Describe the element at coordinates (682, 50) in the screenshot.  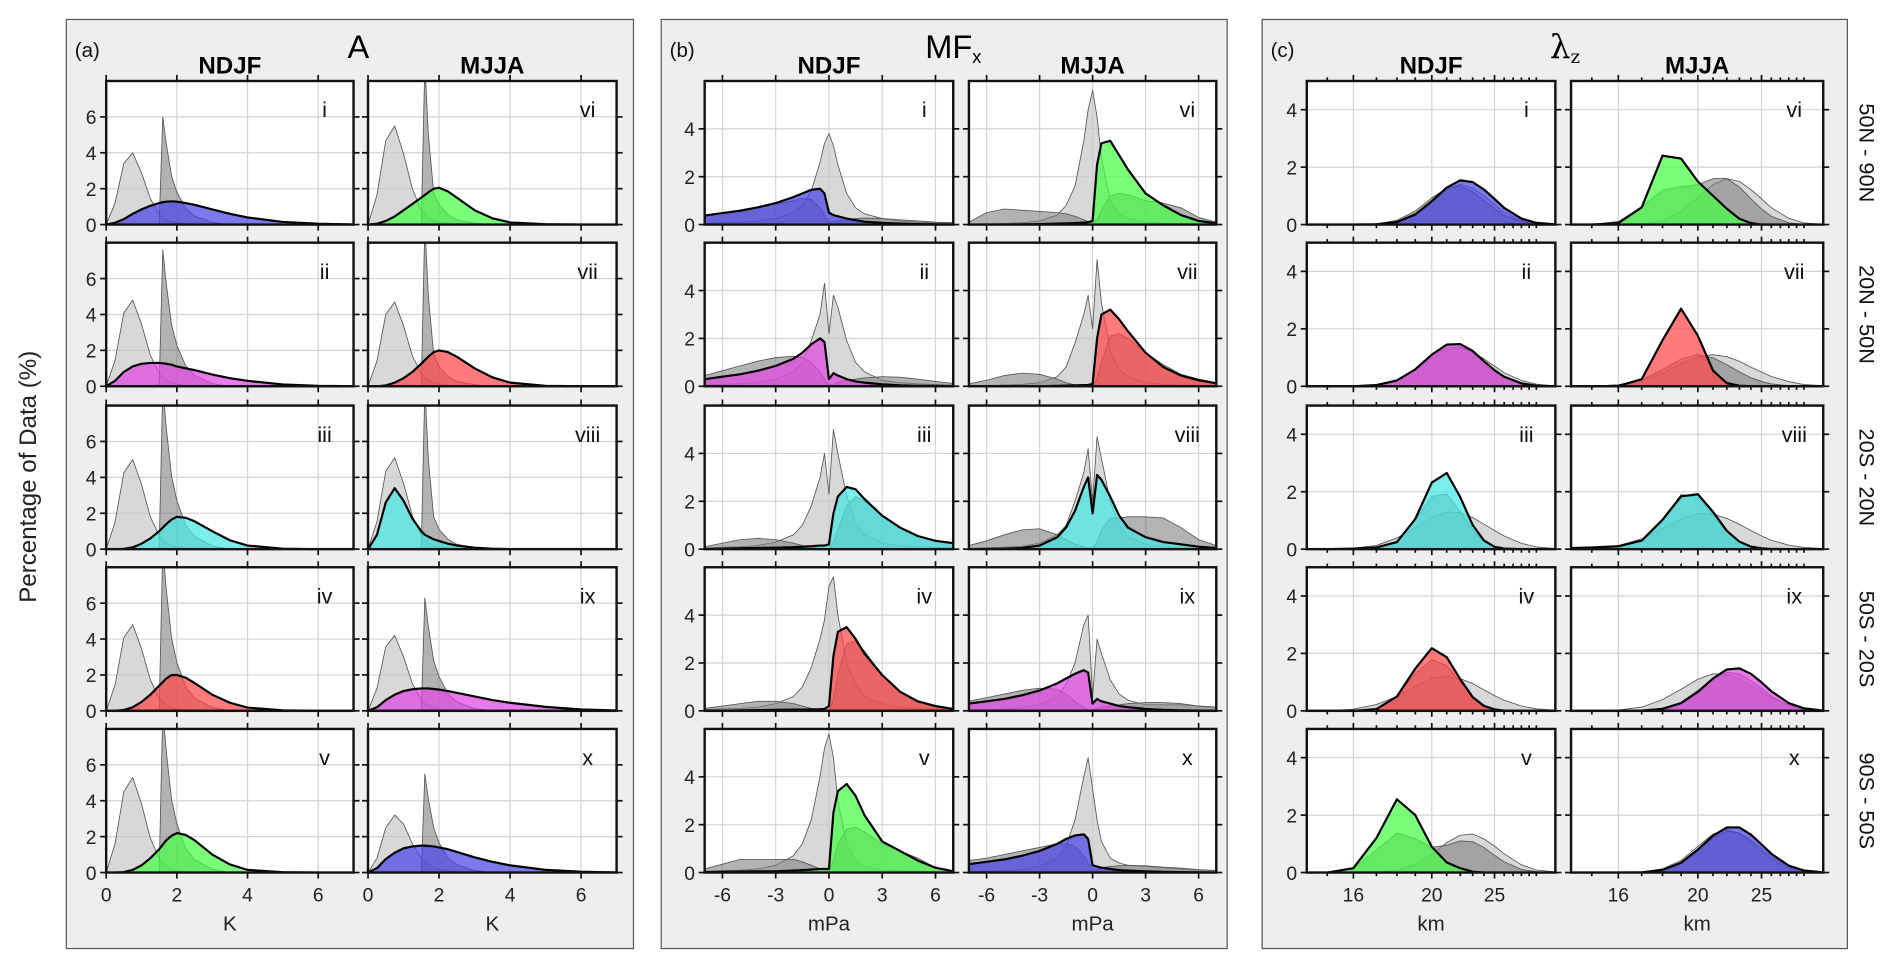
I see `panel-tag: (b)` at that location.